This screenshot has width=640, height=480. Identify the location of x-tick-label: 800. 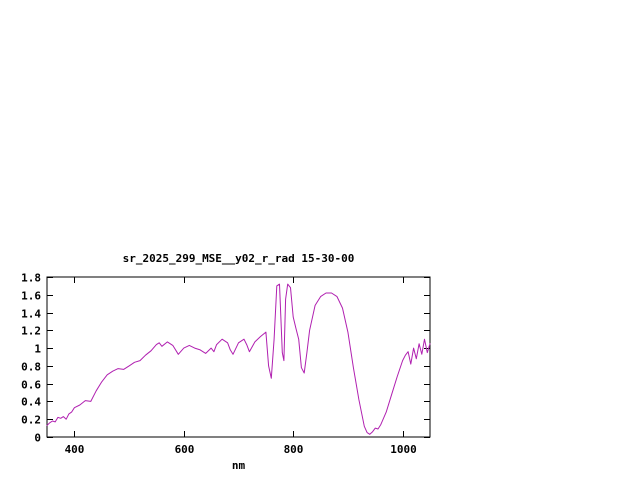
(294, 449).